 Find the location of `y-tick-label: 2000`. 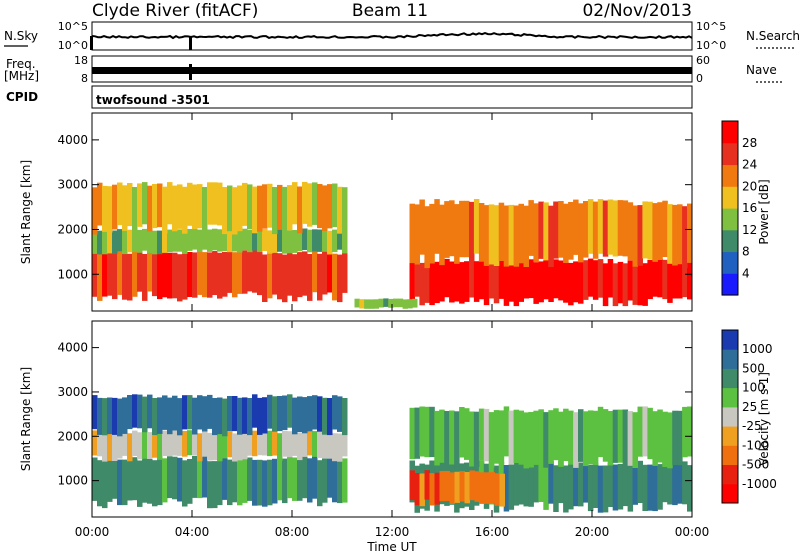

y-tick-label: 2000 is located at coordinates (72, 229).